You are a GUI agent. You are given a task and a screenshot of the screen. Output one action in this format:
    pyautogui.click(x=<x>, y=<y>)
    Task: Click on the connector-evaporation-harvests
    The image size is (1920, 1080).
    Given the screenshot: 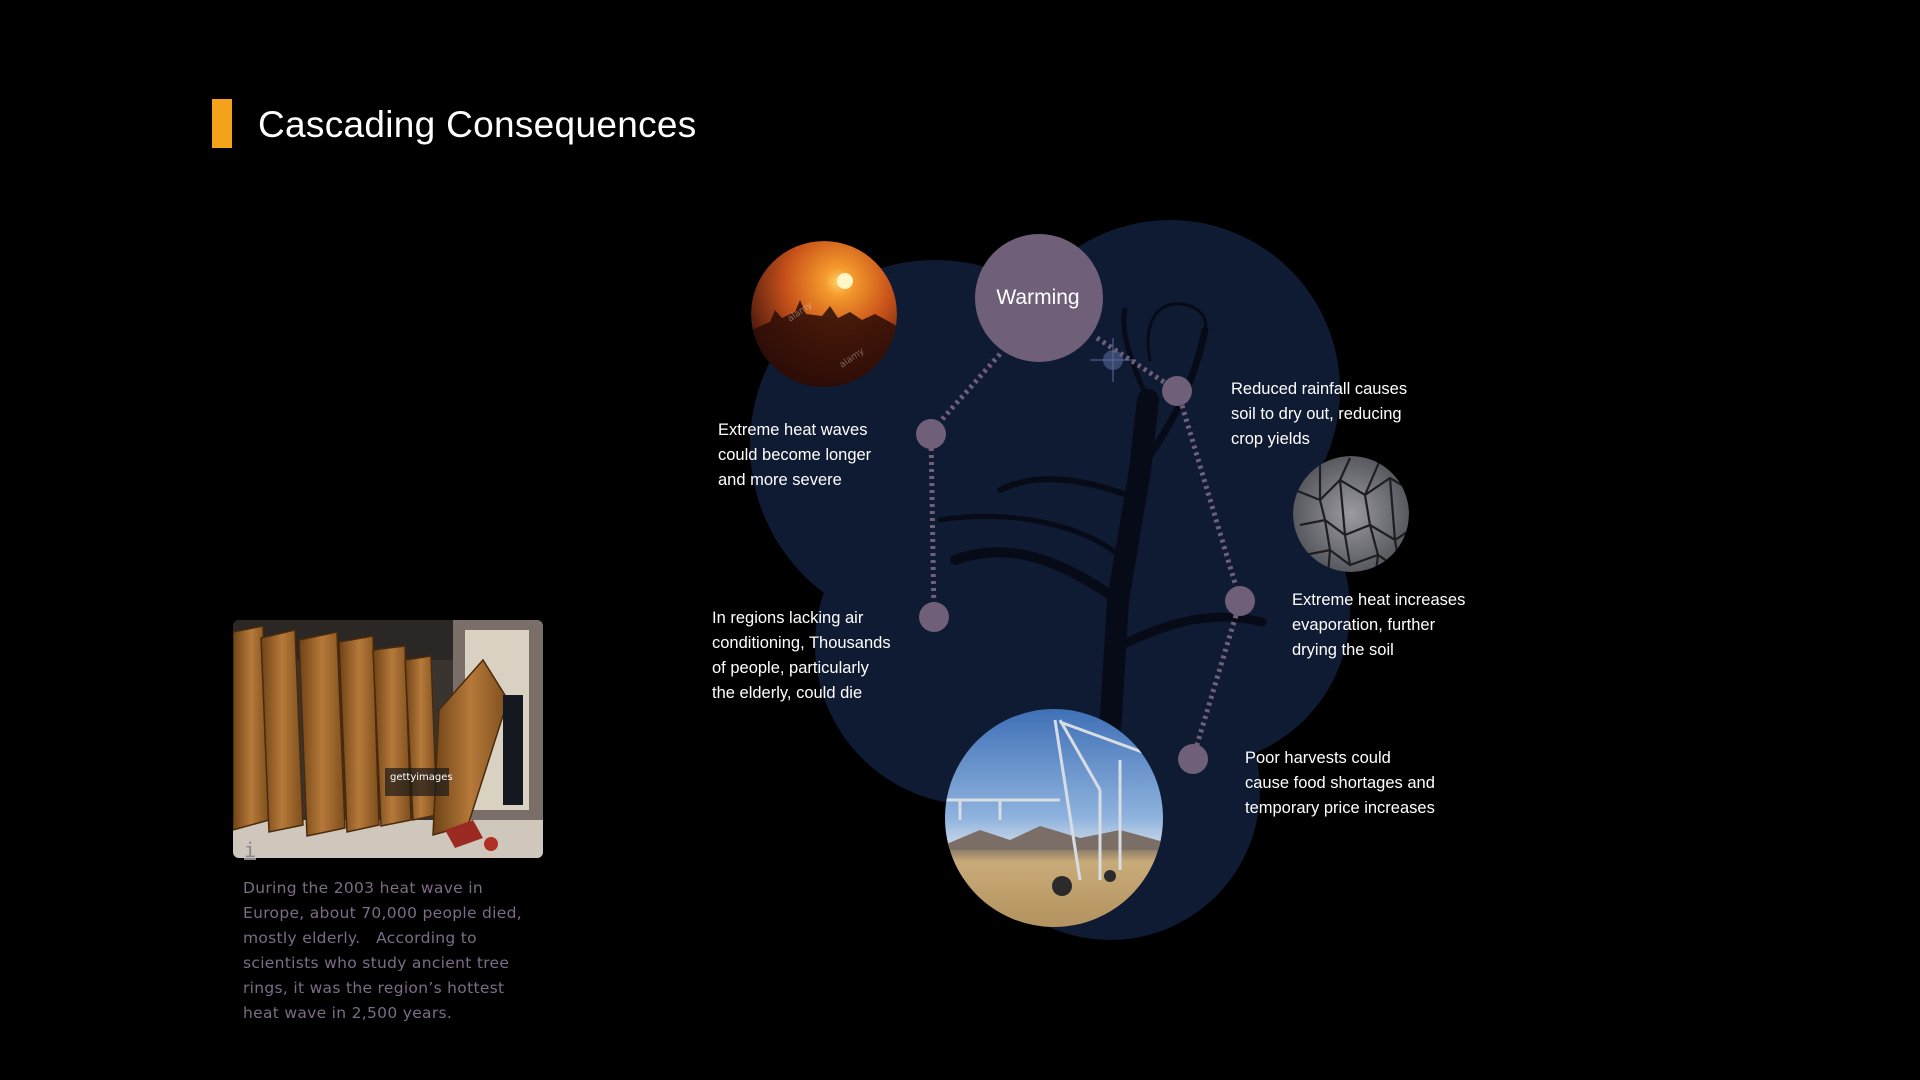 What is the action you would take?
    pyautogui.click(x=1216, y=680)
    